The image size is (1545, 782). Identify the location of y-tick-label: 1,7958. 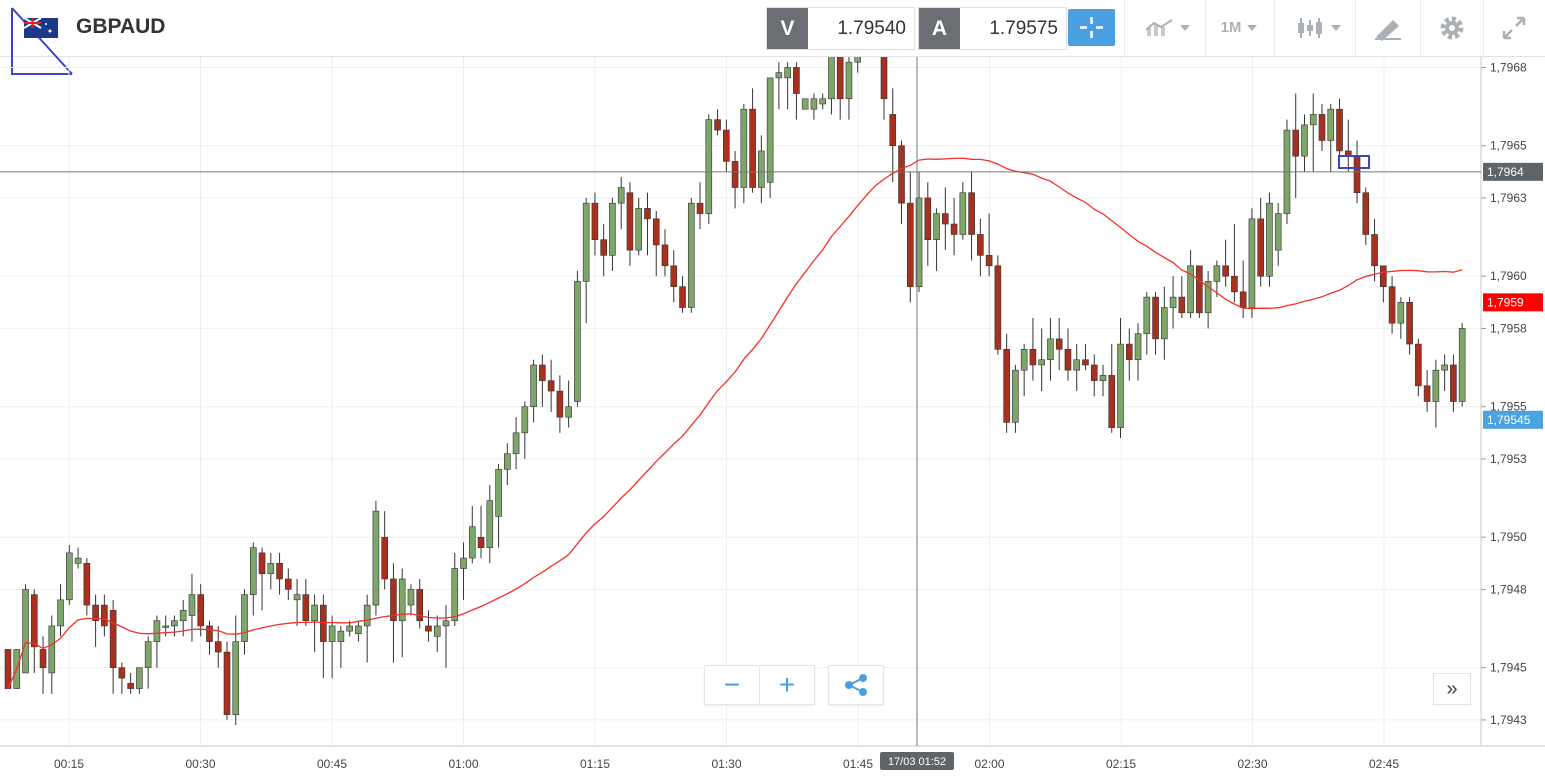
(1508, 328).